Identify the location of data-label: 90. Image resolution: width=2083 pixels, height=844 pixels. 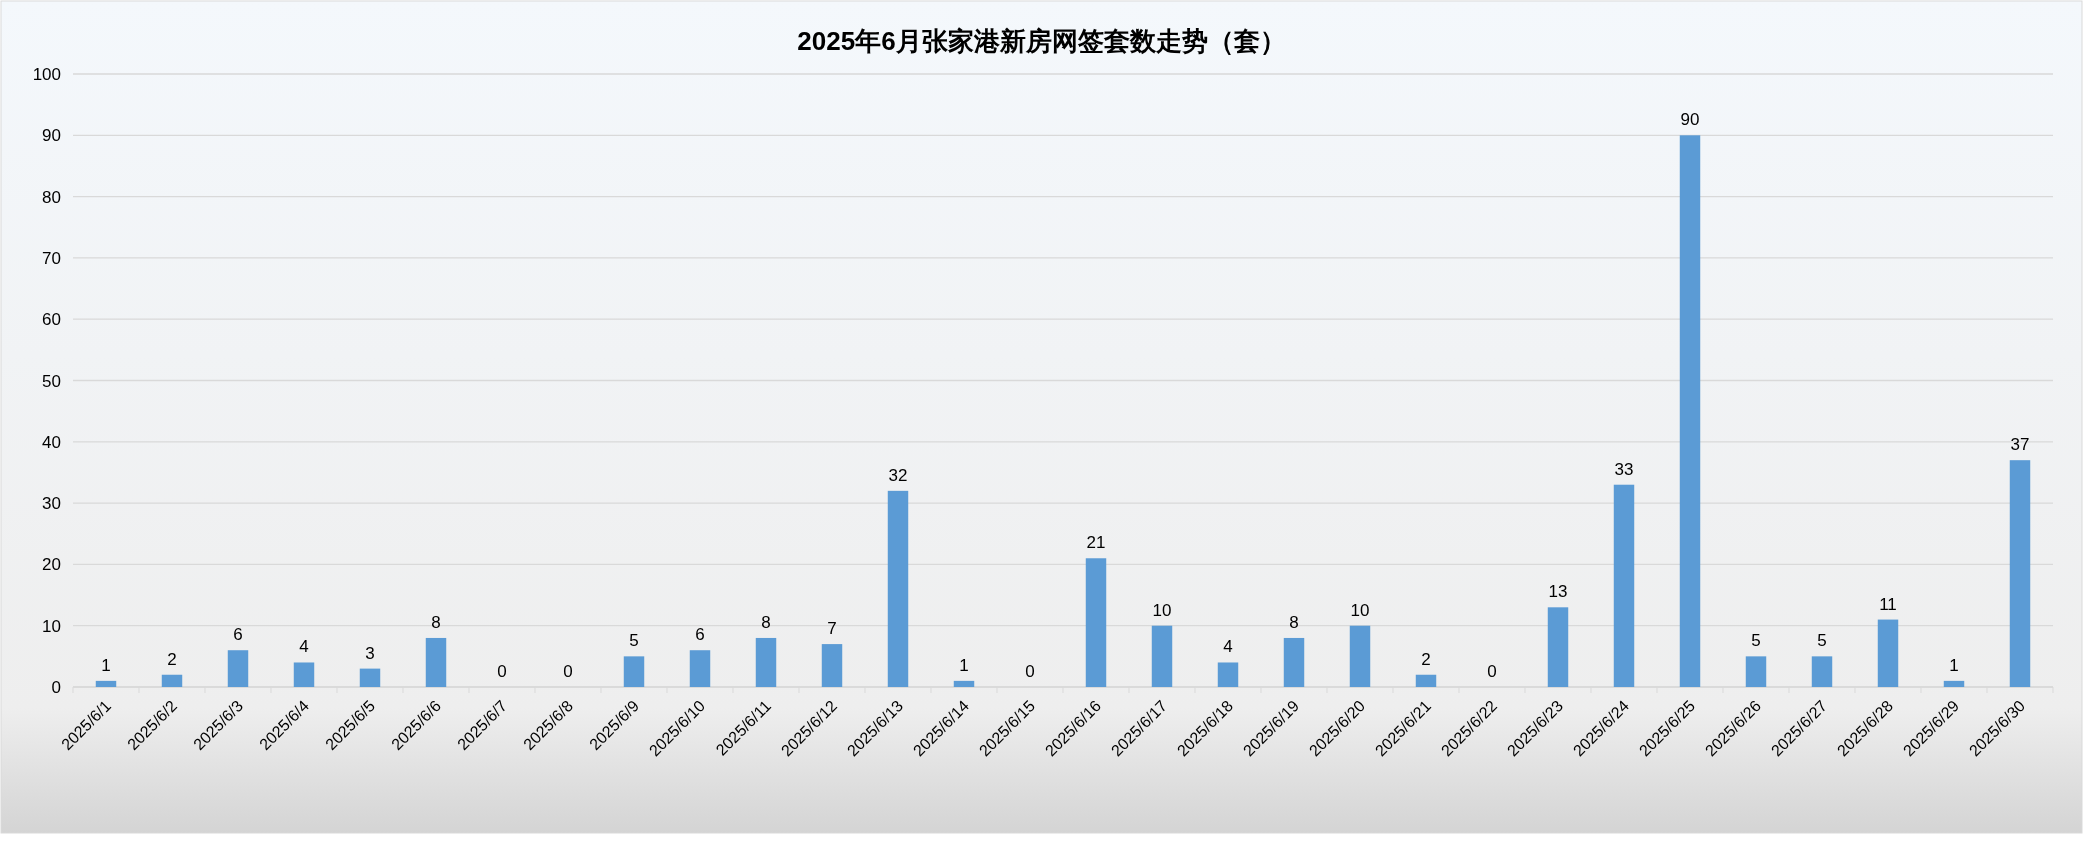
(1690, 120).